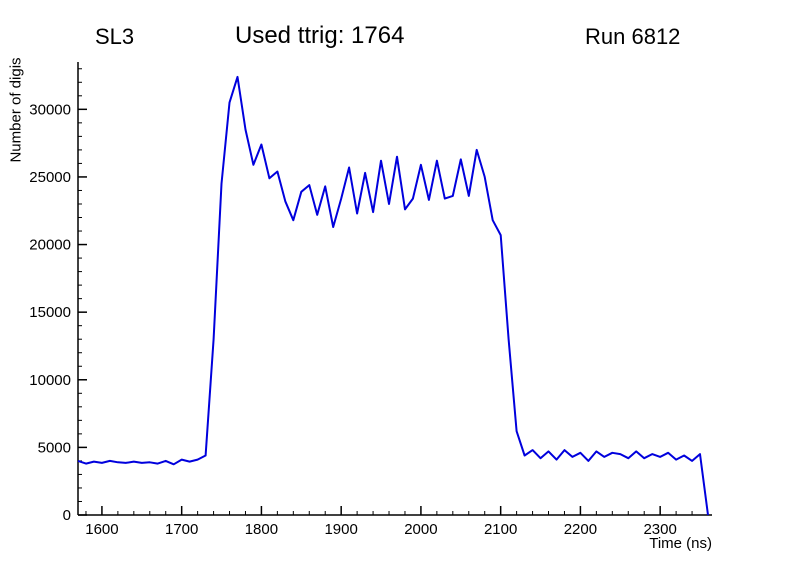 The image size is (796, 572). Describe the element at coordinates (633, 36) in the screenshot. I see `chart-label-run: Run 6812` at that location.